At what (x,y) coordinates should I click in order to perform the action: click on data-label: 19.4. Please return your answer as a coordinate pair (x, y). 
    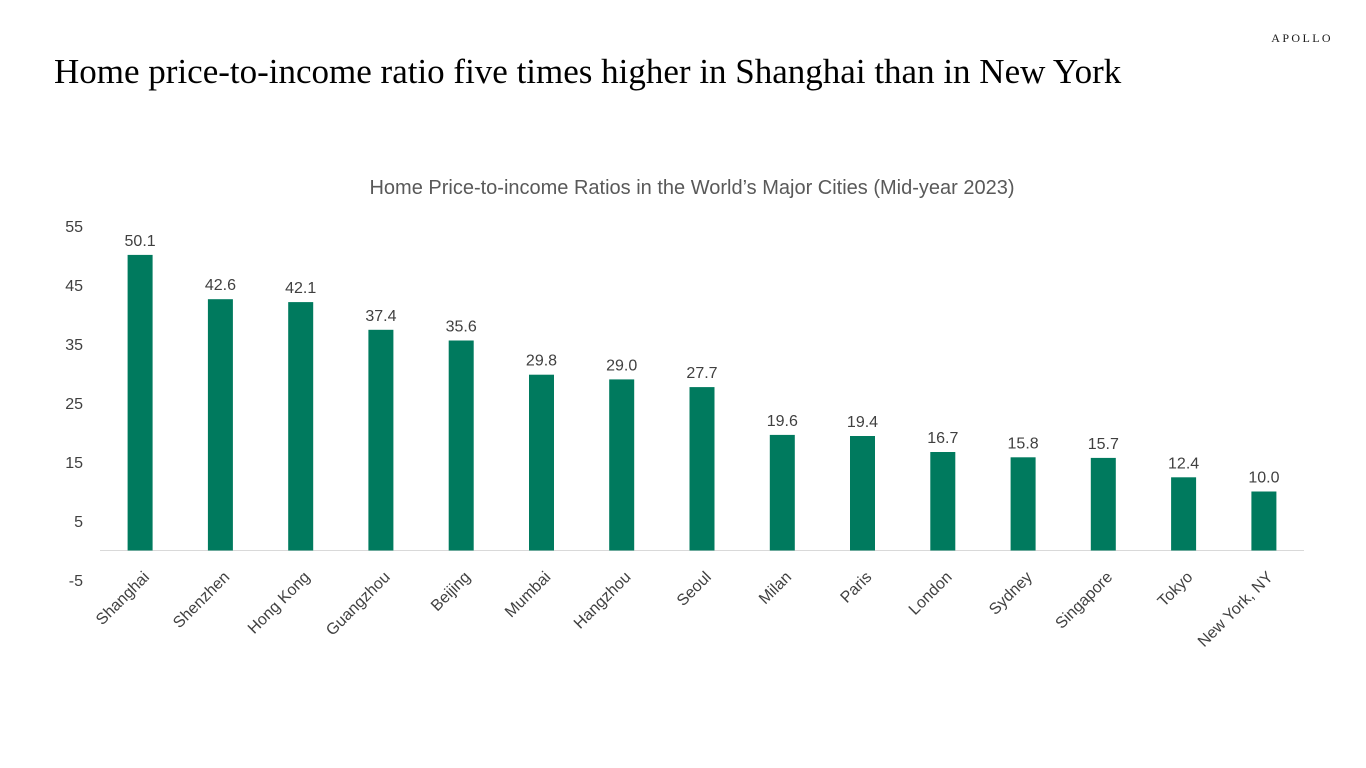
    Looking at the image, I should click on (862, 422).